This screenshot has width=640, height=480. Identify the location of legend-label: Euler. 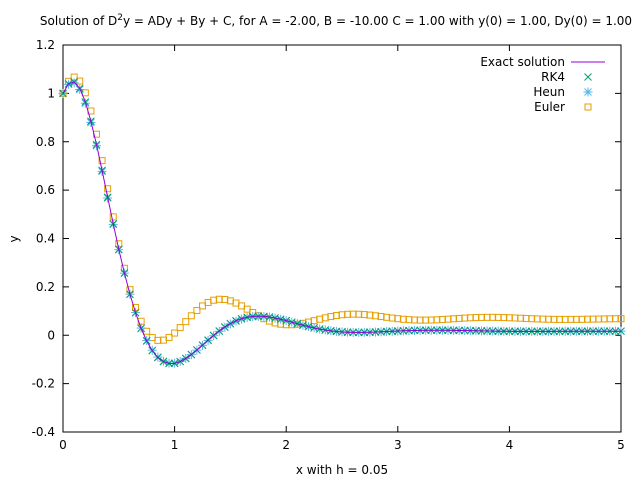
(549, 107).